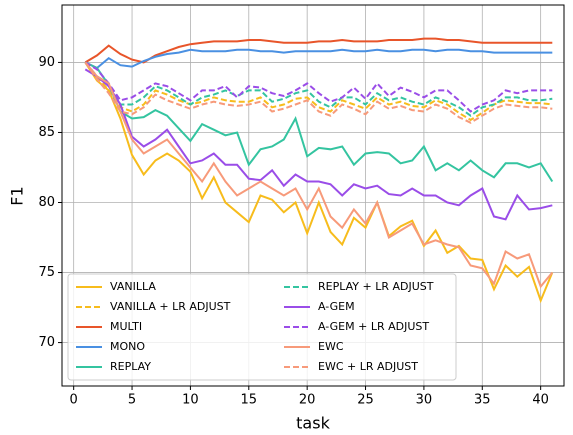 The width and height of the screenshot is (573, 435). What do you see at coordinates (331, 346) in the screenshot?
I see `legend-label: EWC` at bounding box center [331, 346].